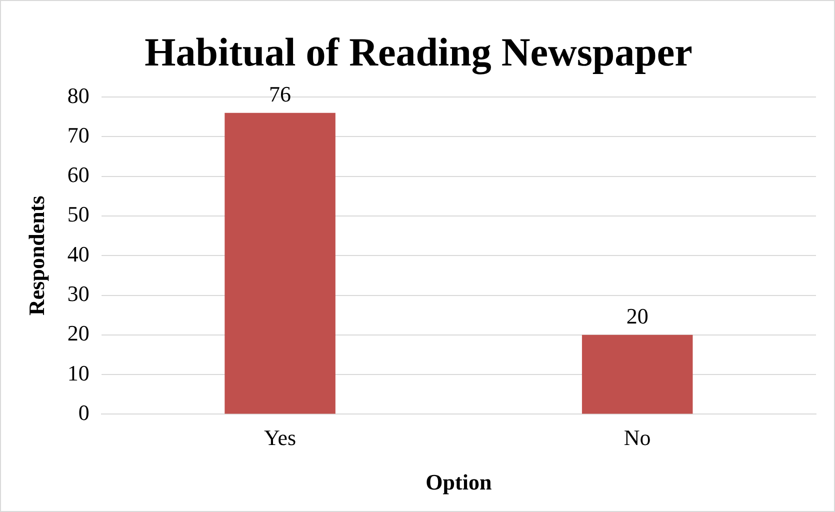 This screenshot has width=835, height=512. I want to click on y-tick-label: 50, so click(78, 214).